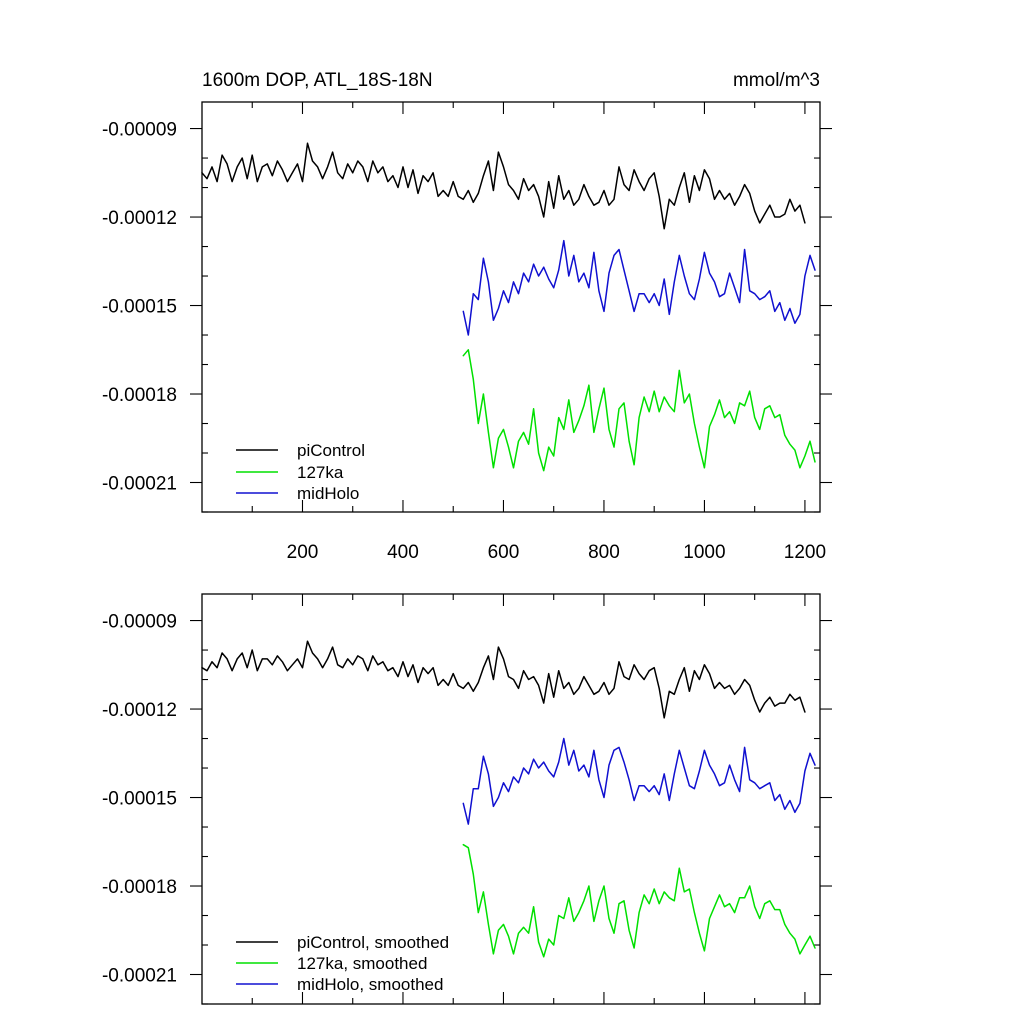 The height and width of the screenshot is (1024, 1024). I want to click on legend-label: midHolo, smoothed, so click(370, 984).